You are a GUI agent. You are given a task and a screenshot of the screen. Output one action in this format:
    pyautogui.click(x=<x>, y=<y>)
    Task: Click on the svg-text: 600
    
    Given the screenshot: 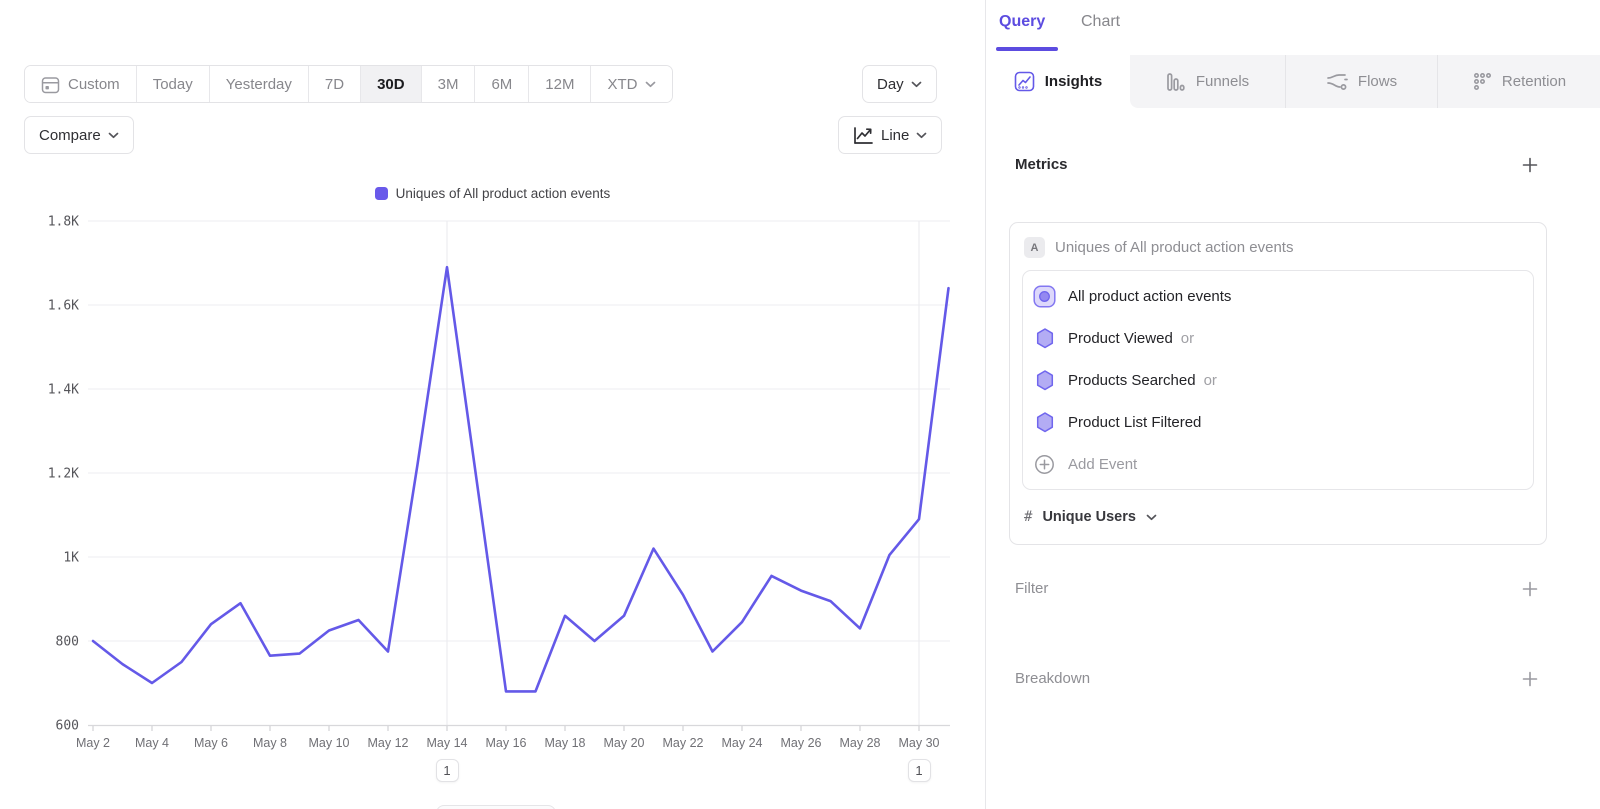 What is the action you would take?
    pyautogui.click(x=67, y=726)
    